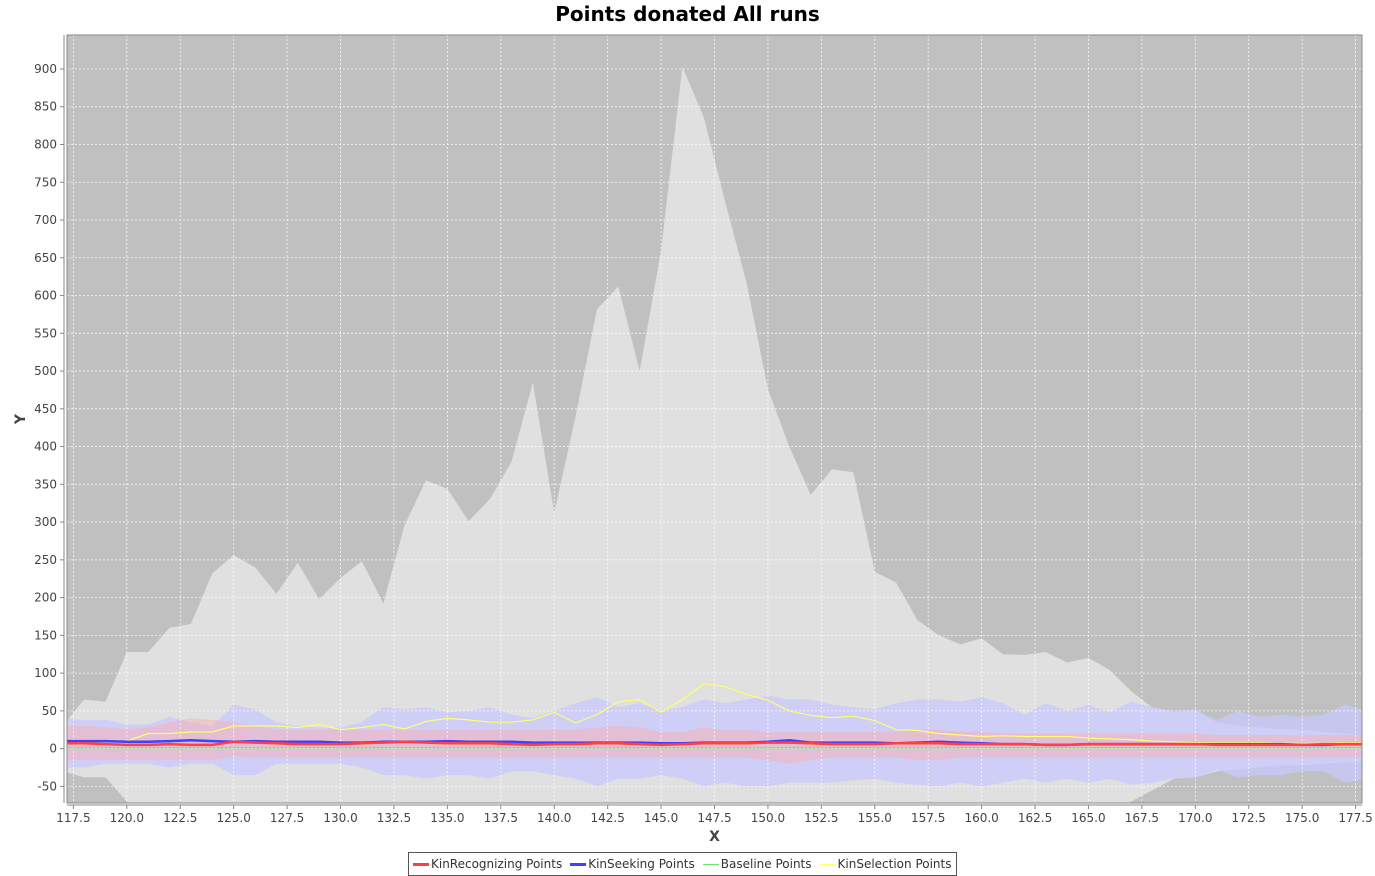  Describe the element at coordinates (554, 818) in the screenshot. I see `x-tick-label: 140.0` at that location.